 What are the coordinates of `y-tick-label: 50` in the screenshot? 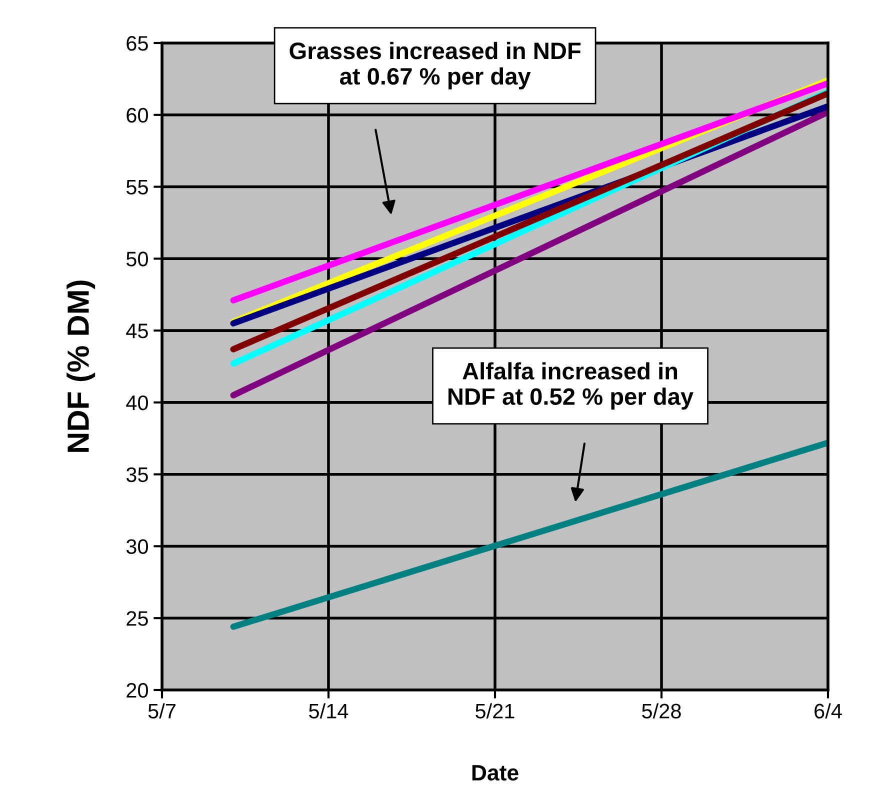 It's located at (137, 259).